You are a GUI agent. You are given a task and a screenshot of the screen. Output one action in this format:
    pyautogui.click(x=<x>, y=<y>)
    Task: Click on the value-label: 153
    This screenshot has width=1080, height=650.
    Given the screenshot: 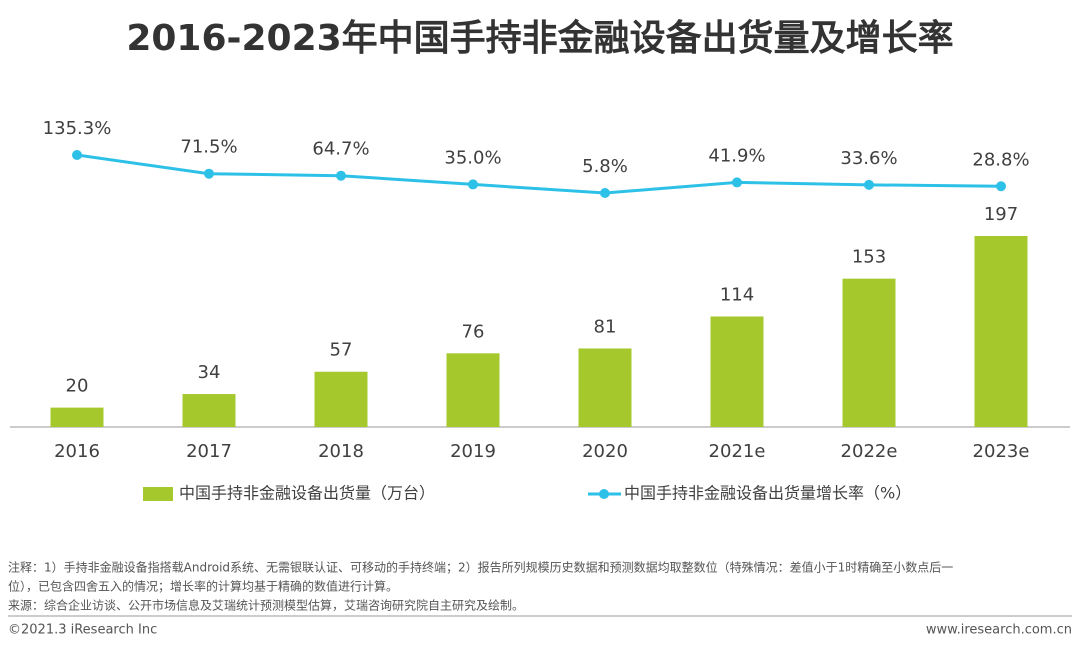 What is the action you would take?
    pyautogui.click(x=869, y=257)
    